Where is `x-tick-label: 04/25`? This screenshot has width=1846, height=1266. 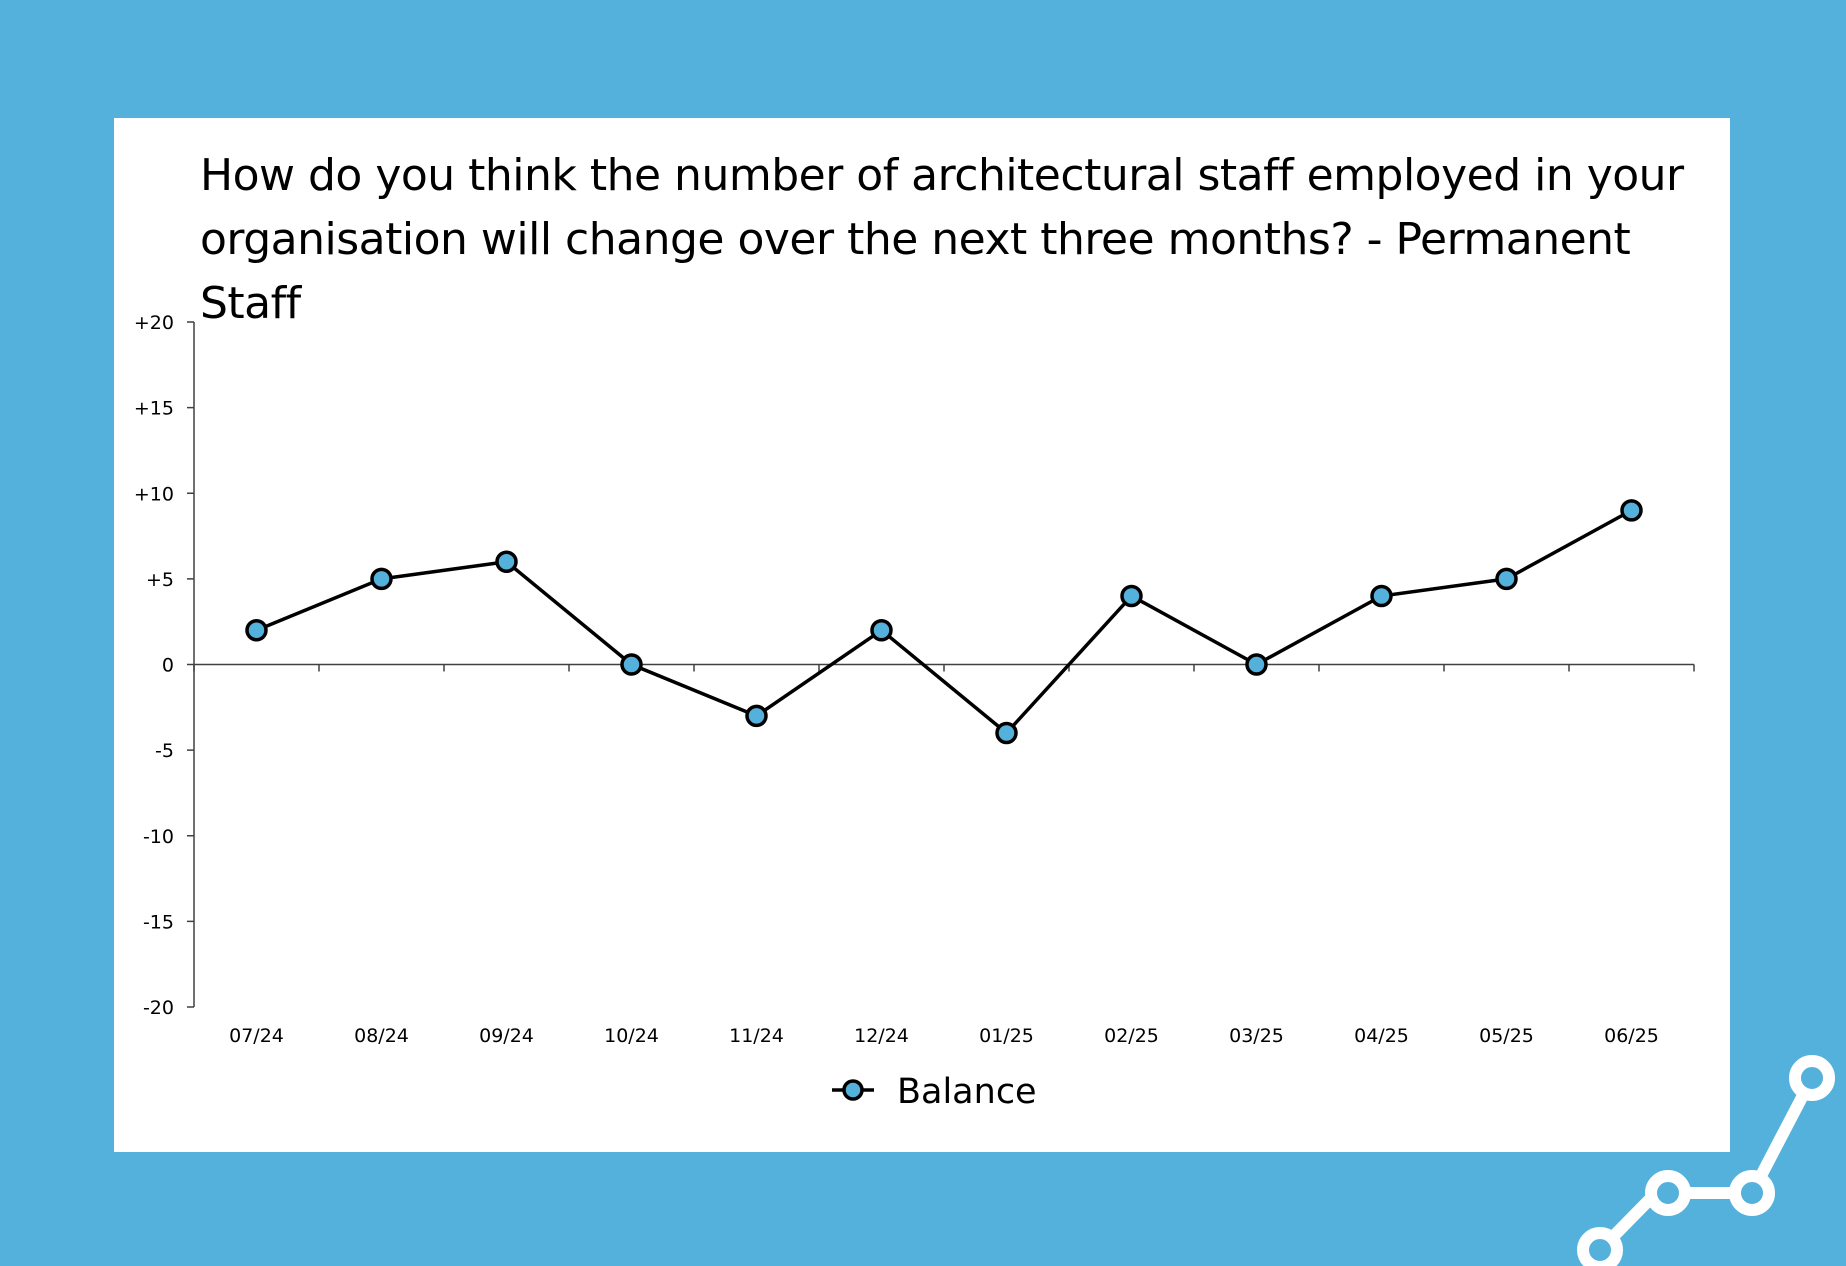
x-tick-label: 04/25 is located at coordinates (1381, 1036).